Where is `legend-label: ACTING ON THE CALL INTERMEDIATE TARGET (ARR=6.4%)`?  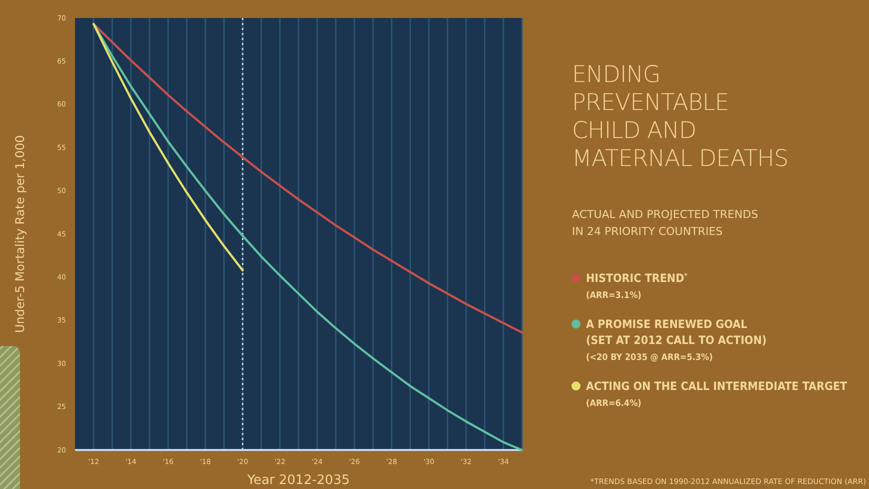 legend-label: ACTING ON THE CALL INTERMEDIATE TARGET (ARR=6.4%) is located at coordinates (717, 394).